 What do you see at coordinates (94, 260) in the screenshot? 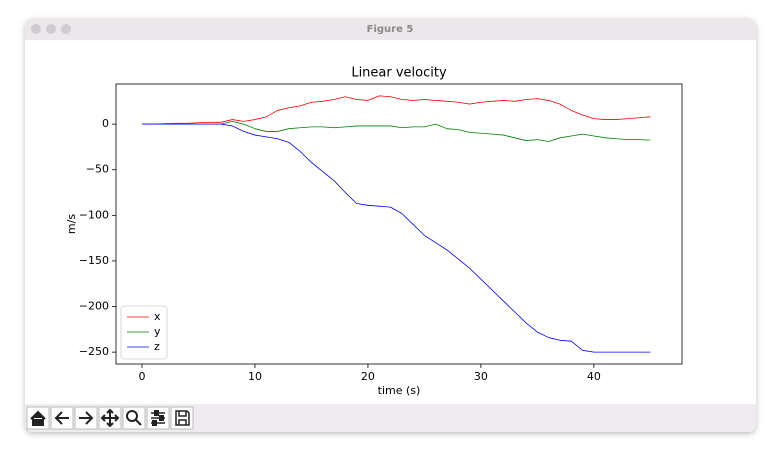
I see `y-tick-label: −150` at bounding box center [94, 260].